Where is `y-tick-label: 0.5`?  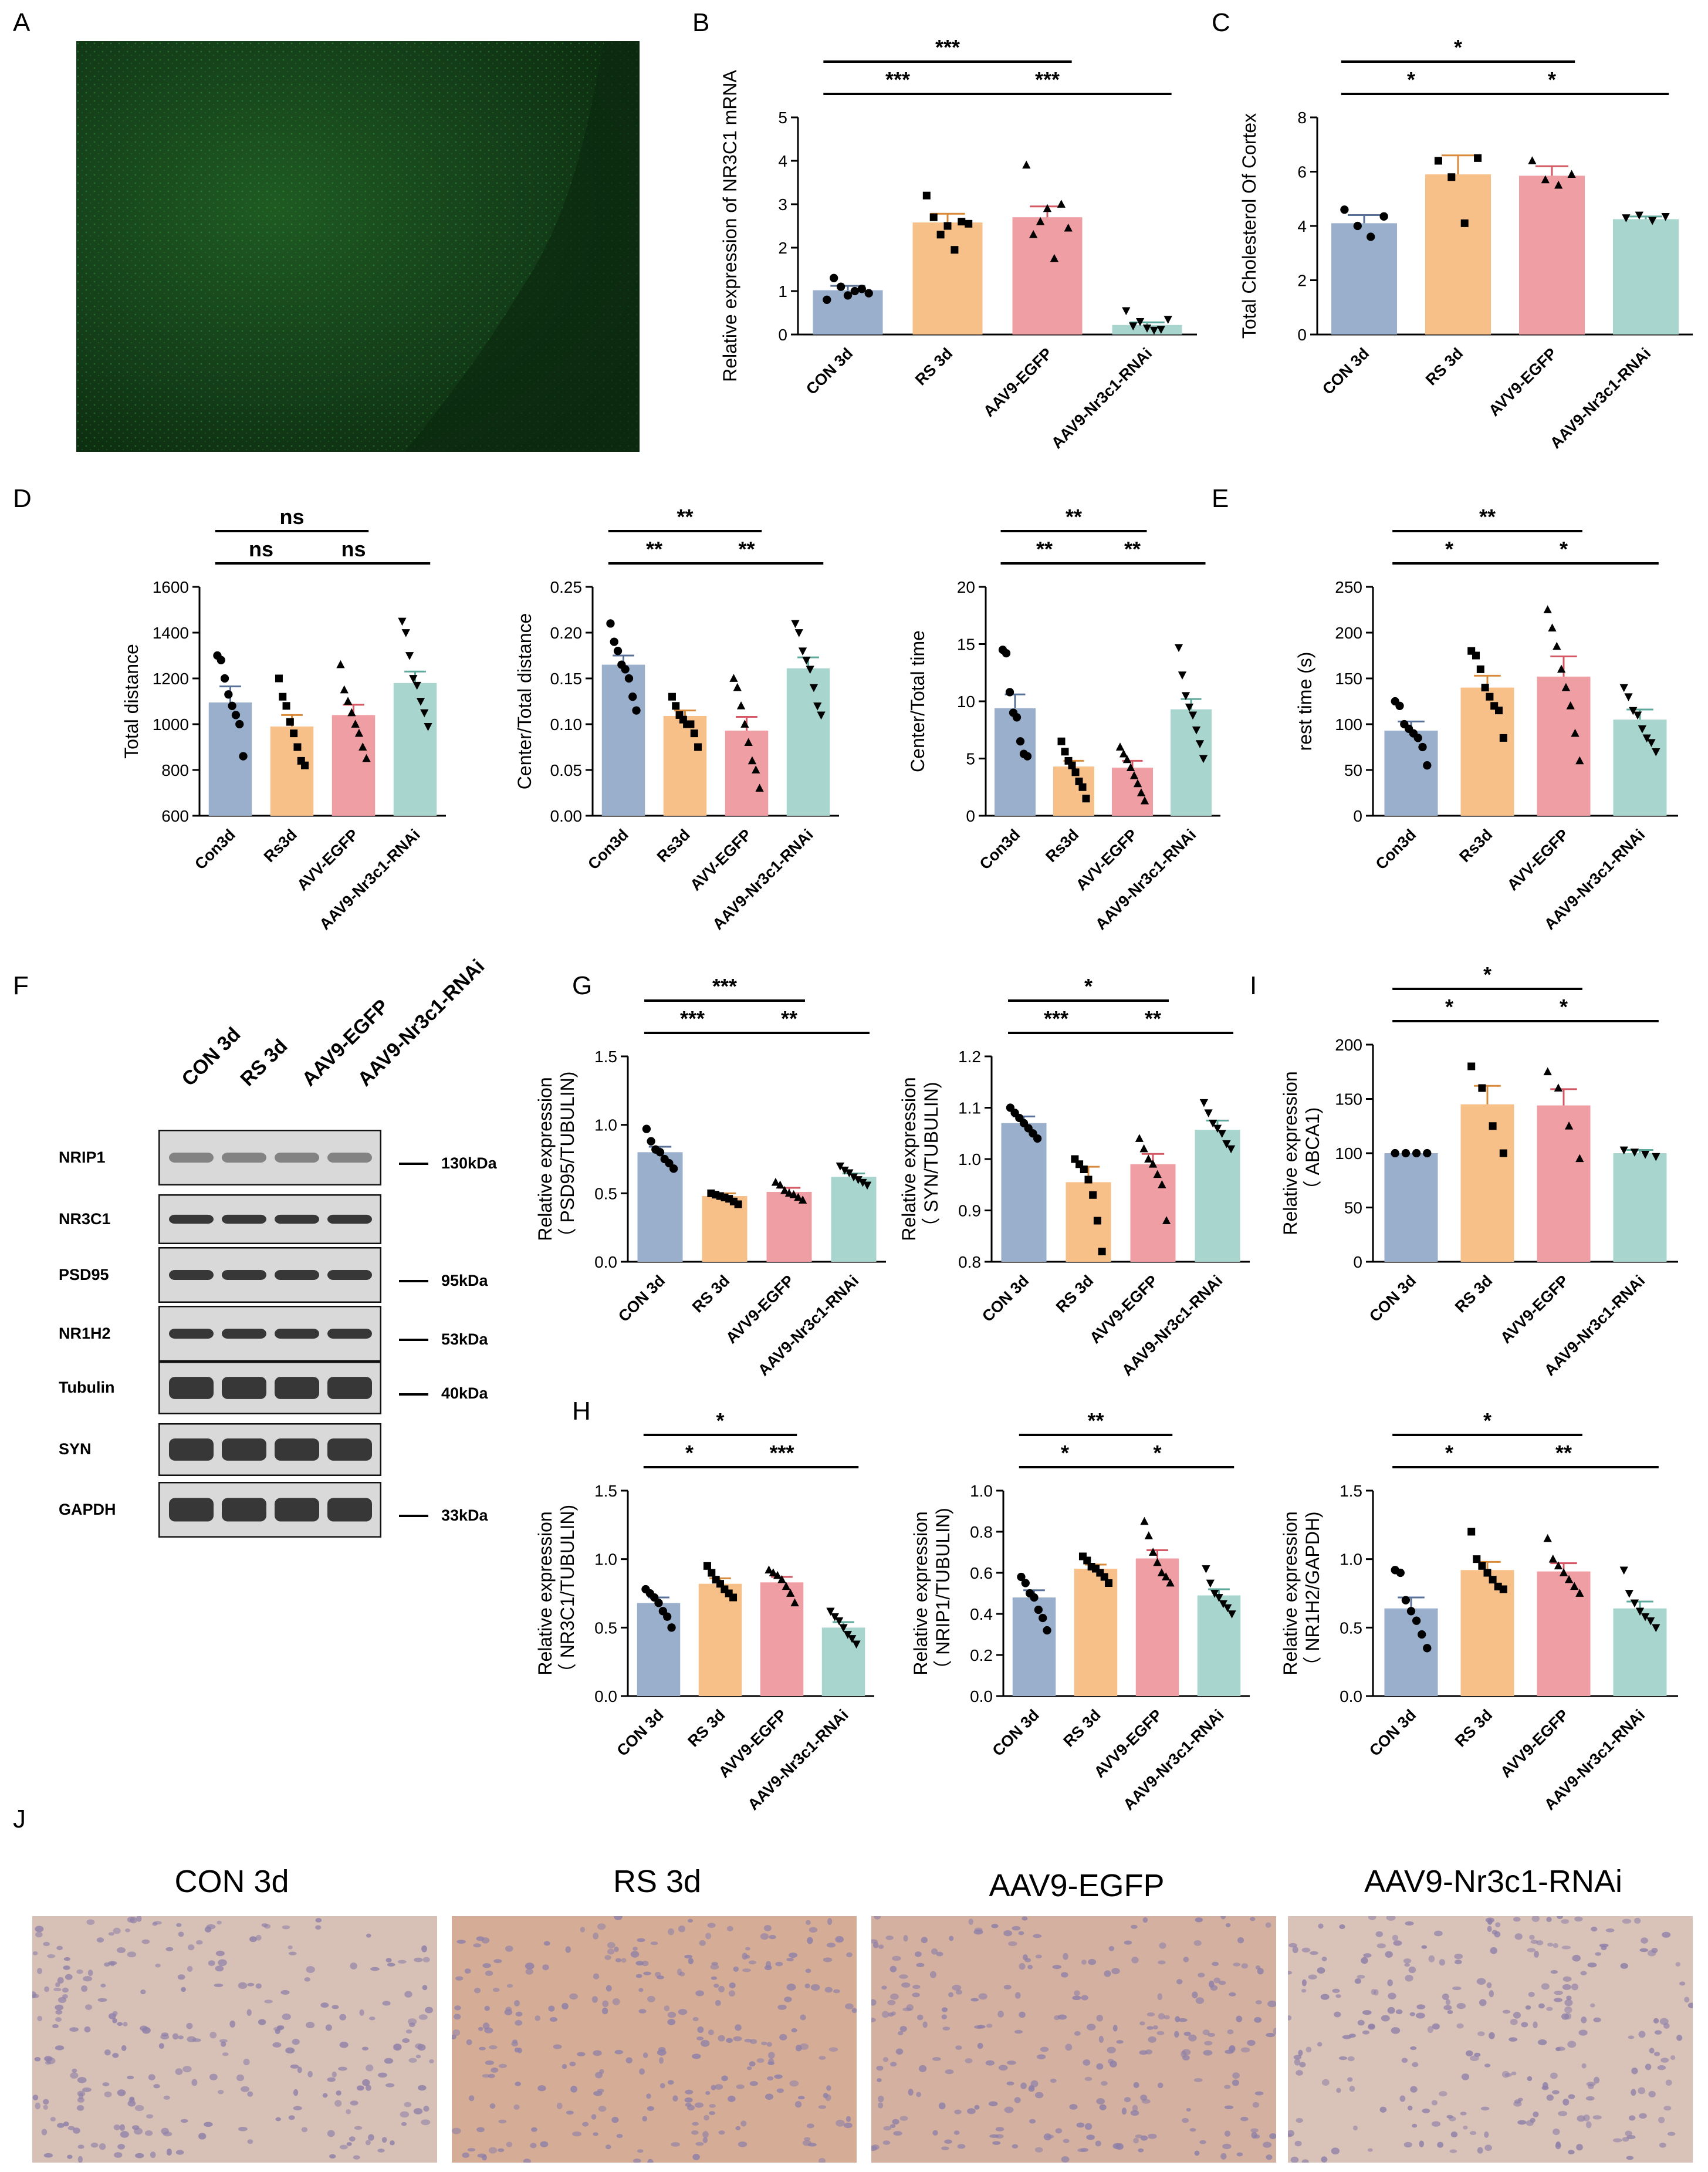 y-tick-label: 0.5 is located at coordinates (605, 1628).